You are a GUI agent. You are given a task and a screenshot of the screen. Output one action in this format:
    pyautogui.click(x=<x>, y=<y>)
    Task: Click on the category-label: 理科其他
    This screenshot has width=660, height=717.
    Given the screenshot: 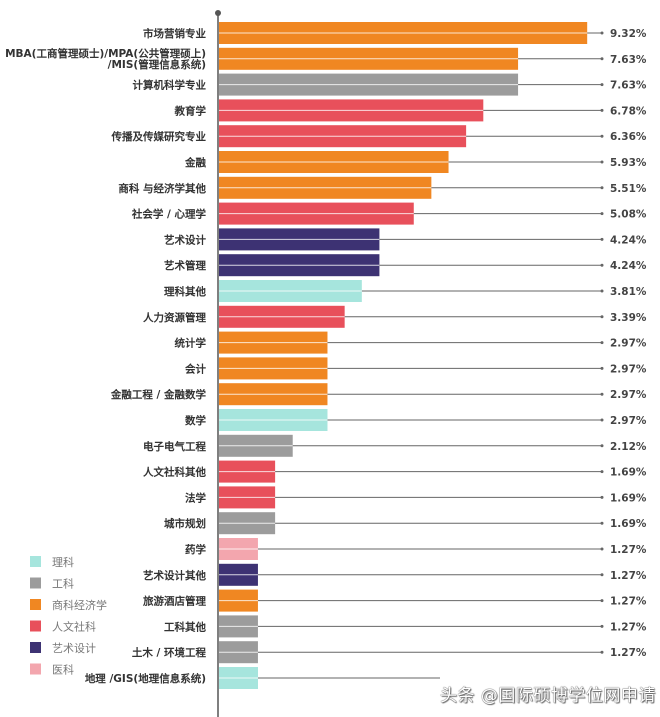 What is the action you would take?
    pyautogui.click(x=185, y=291)
    